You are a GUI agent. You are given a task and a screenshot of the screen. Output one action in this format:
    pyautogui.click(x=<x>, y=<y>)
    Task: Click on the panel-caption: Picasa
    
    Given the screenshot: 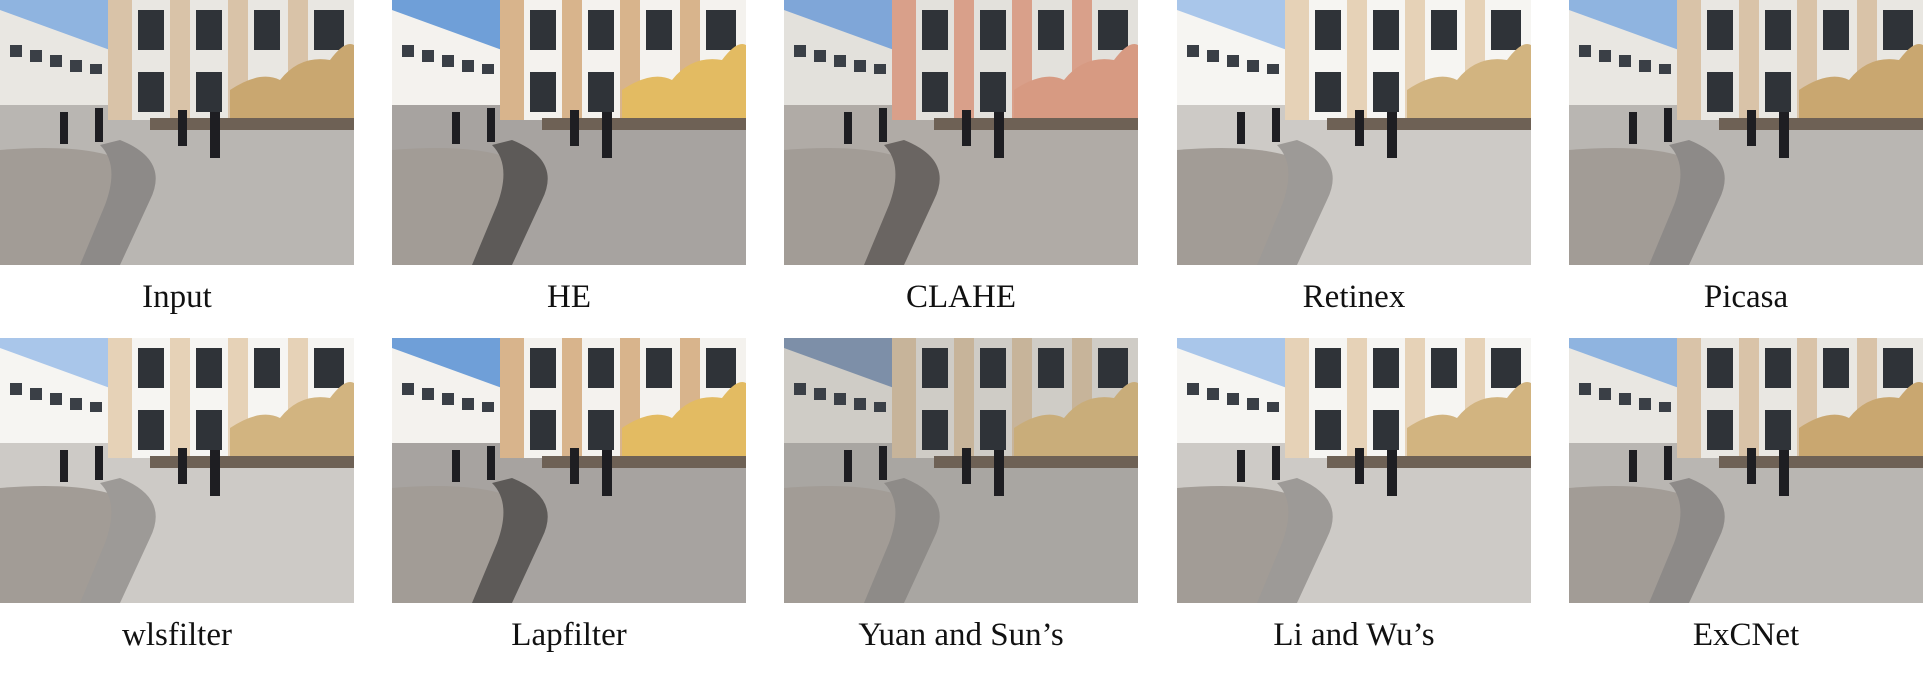 What is the action you would take?
    pyautogui.click(x=1746, y=297)
    